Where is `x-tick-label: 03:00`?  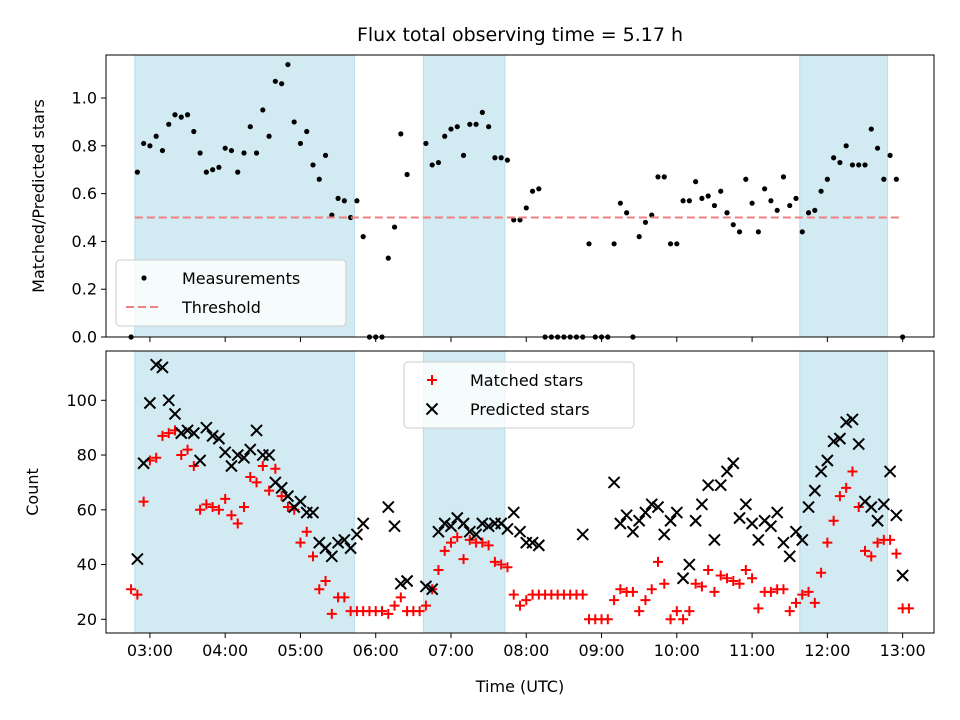
x-tick-label: 03:00 is located at coordinates (150, 650).